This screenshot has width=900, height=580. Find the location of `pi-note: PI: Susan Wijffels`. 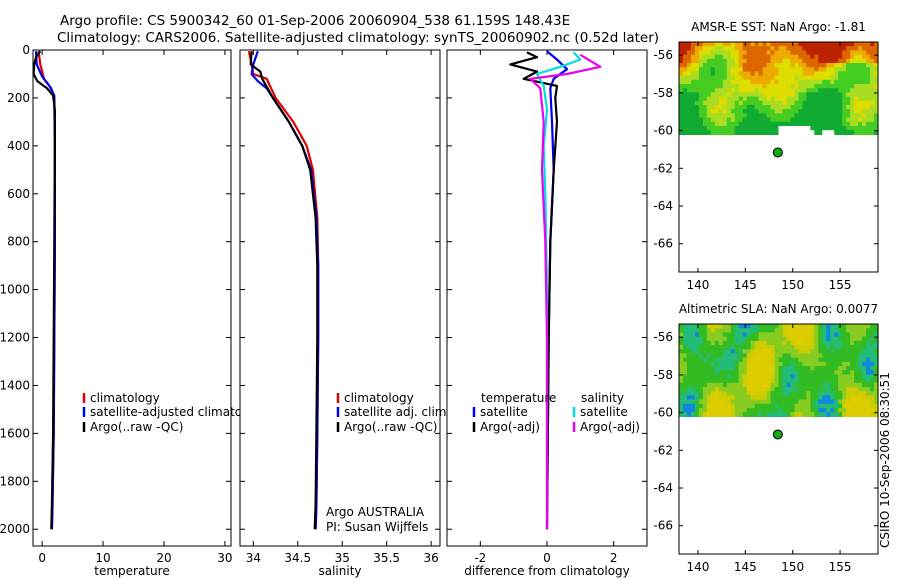

pi-note: PI: Susan Wijffels is located at coordinates (377, 527).